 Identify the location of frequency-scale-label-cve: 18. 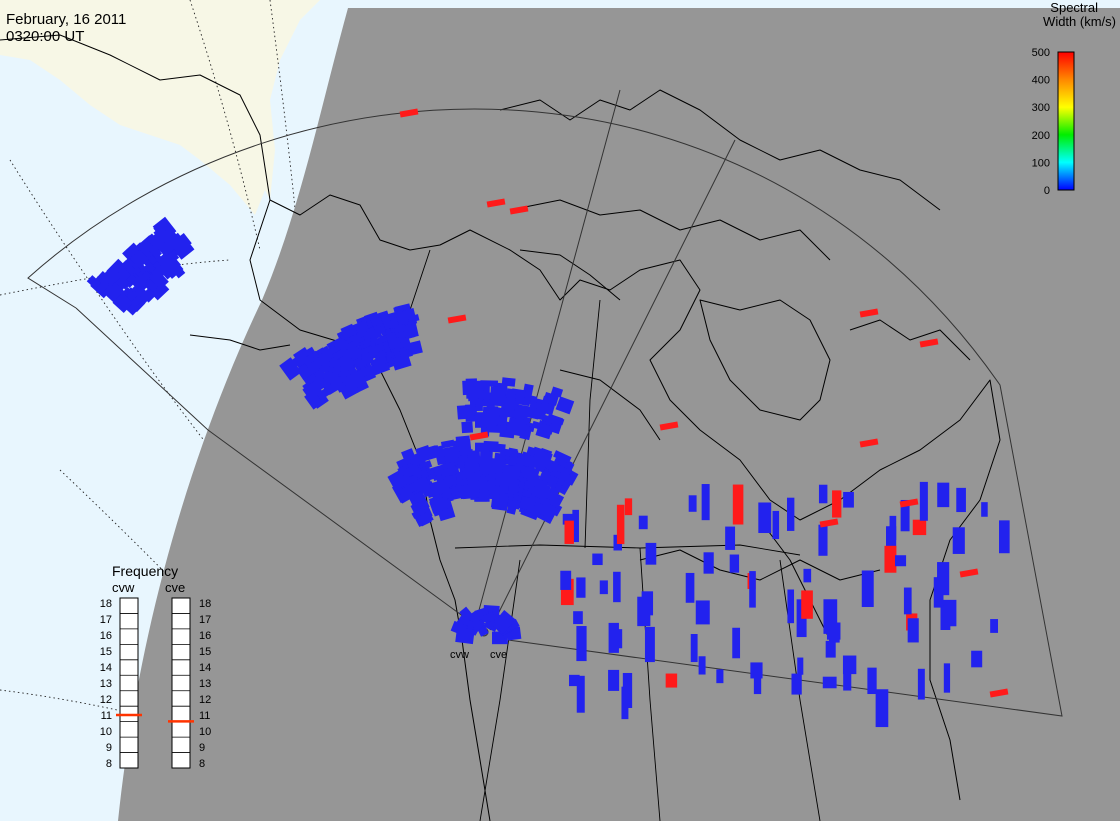
(205, 604).